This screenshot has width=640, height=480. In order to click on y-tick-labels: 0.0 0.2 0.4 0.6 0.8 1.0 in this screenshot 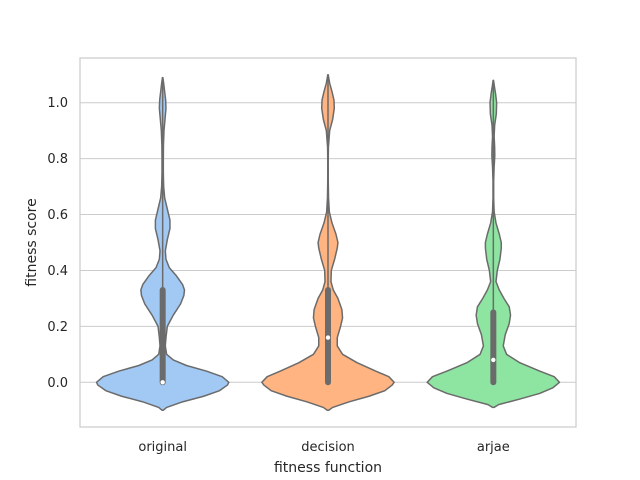, I will do `click(57, 243)`.